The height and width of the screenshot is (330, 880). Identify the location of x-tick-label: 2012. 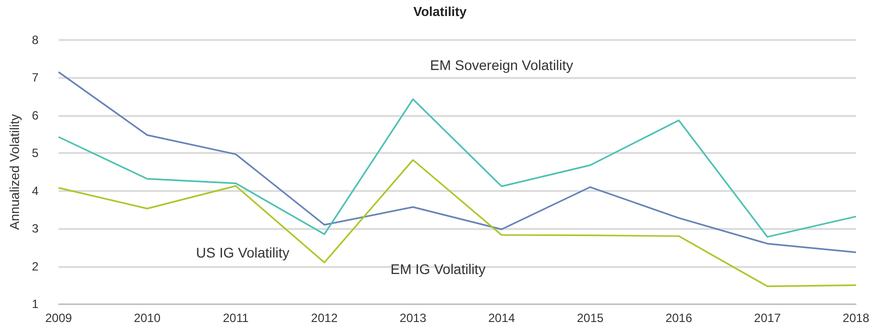
(324, 318).